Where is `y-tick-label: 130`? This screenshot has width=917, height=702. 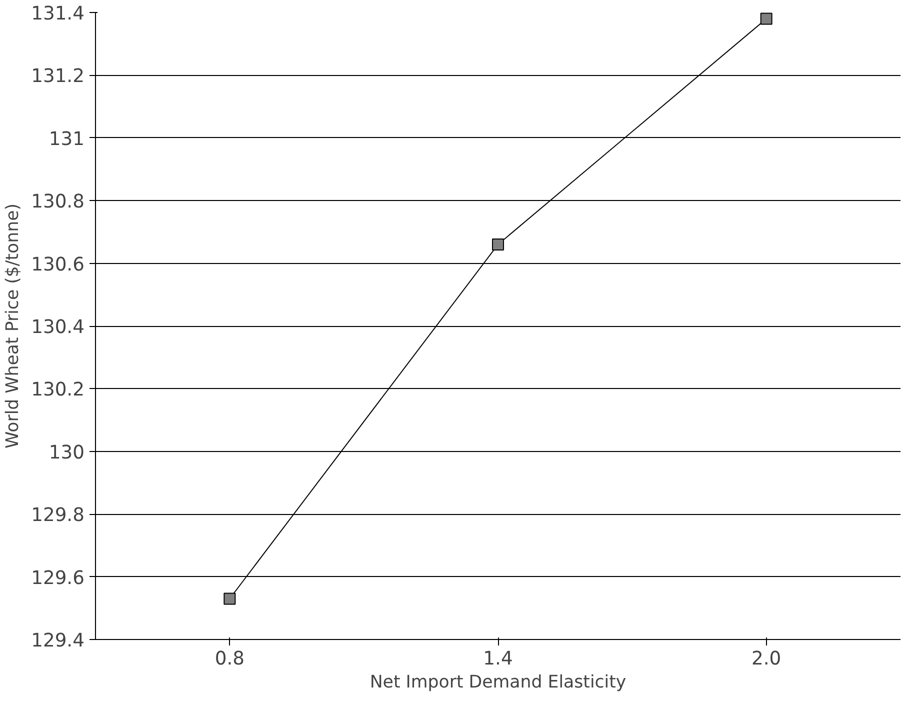
y-tick-label: 130 is located at coordinates (66, 453).